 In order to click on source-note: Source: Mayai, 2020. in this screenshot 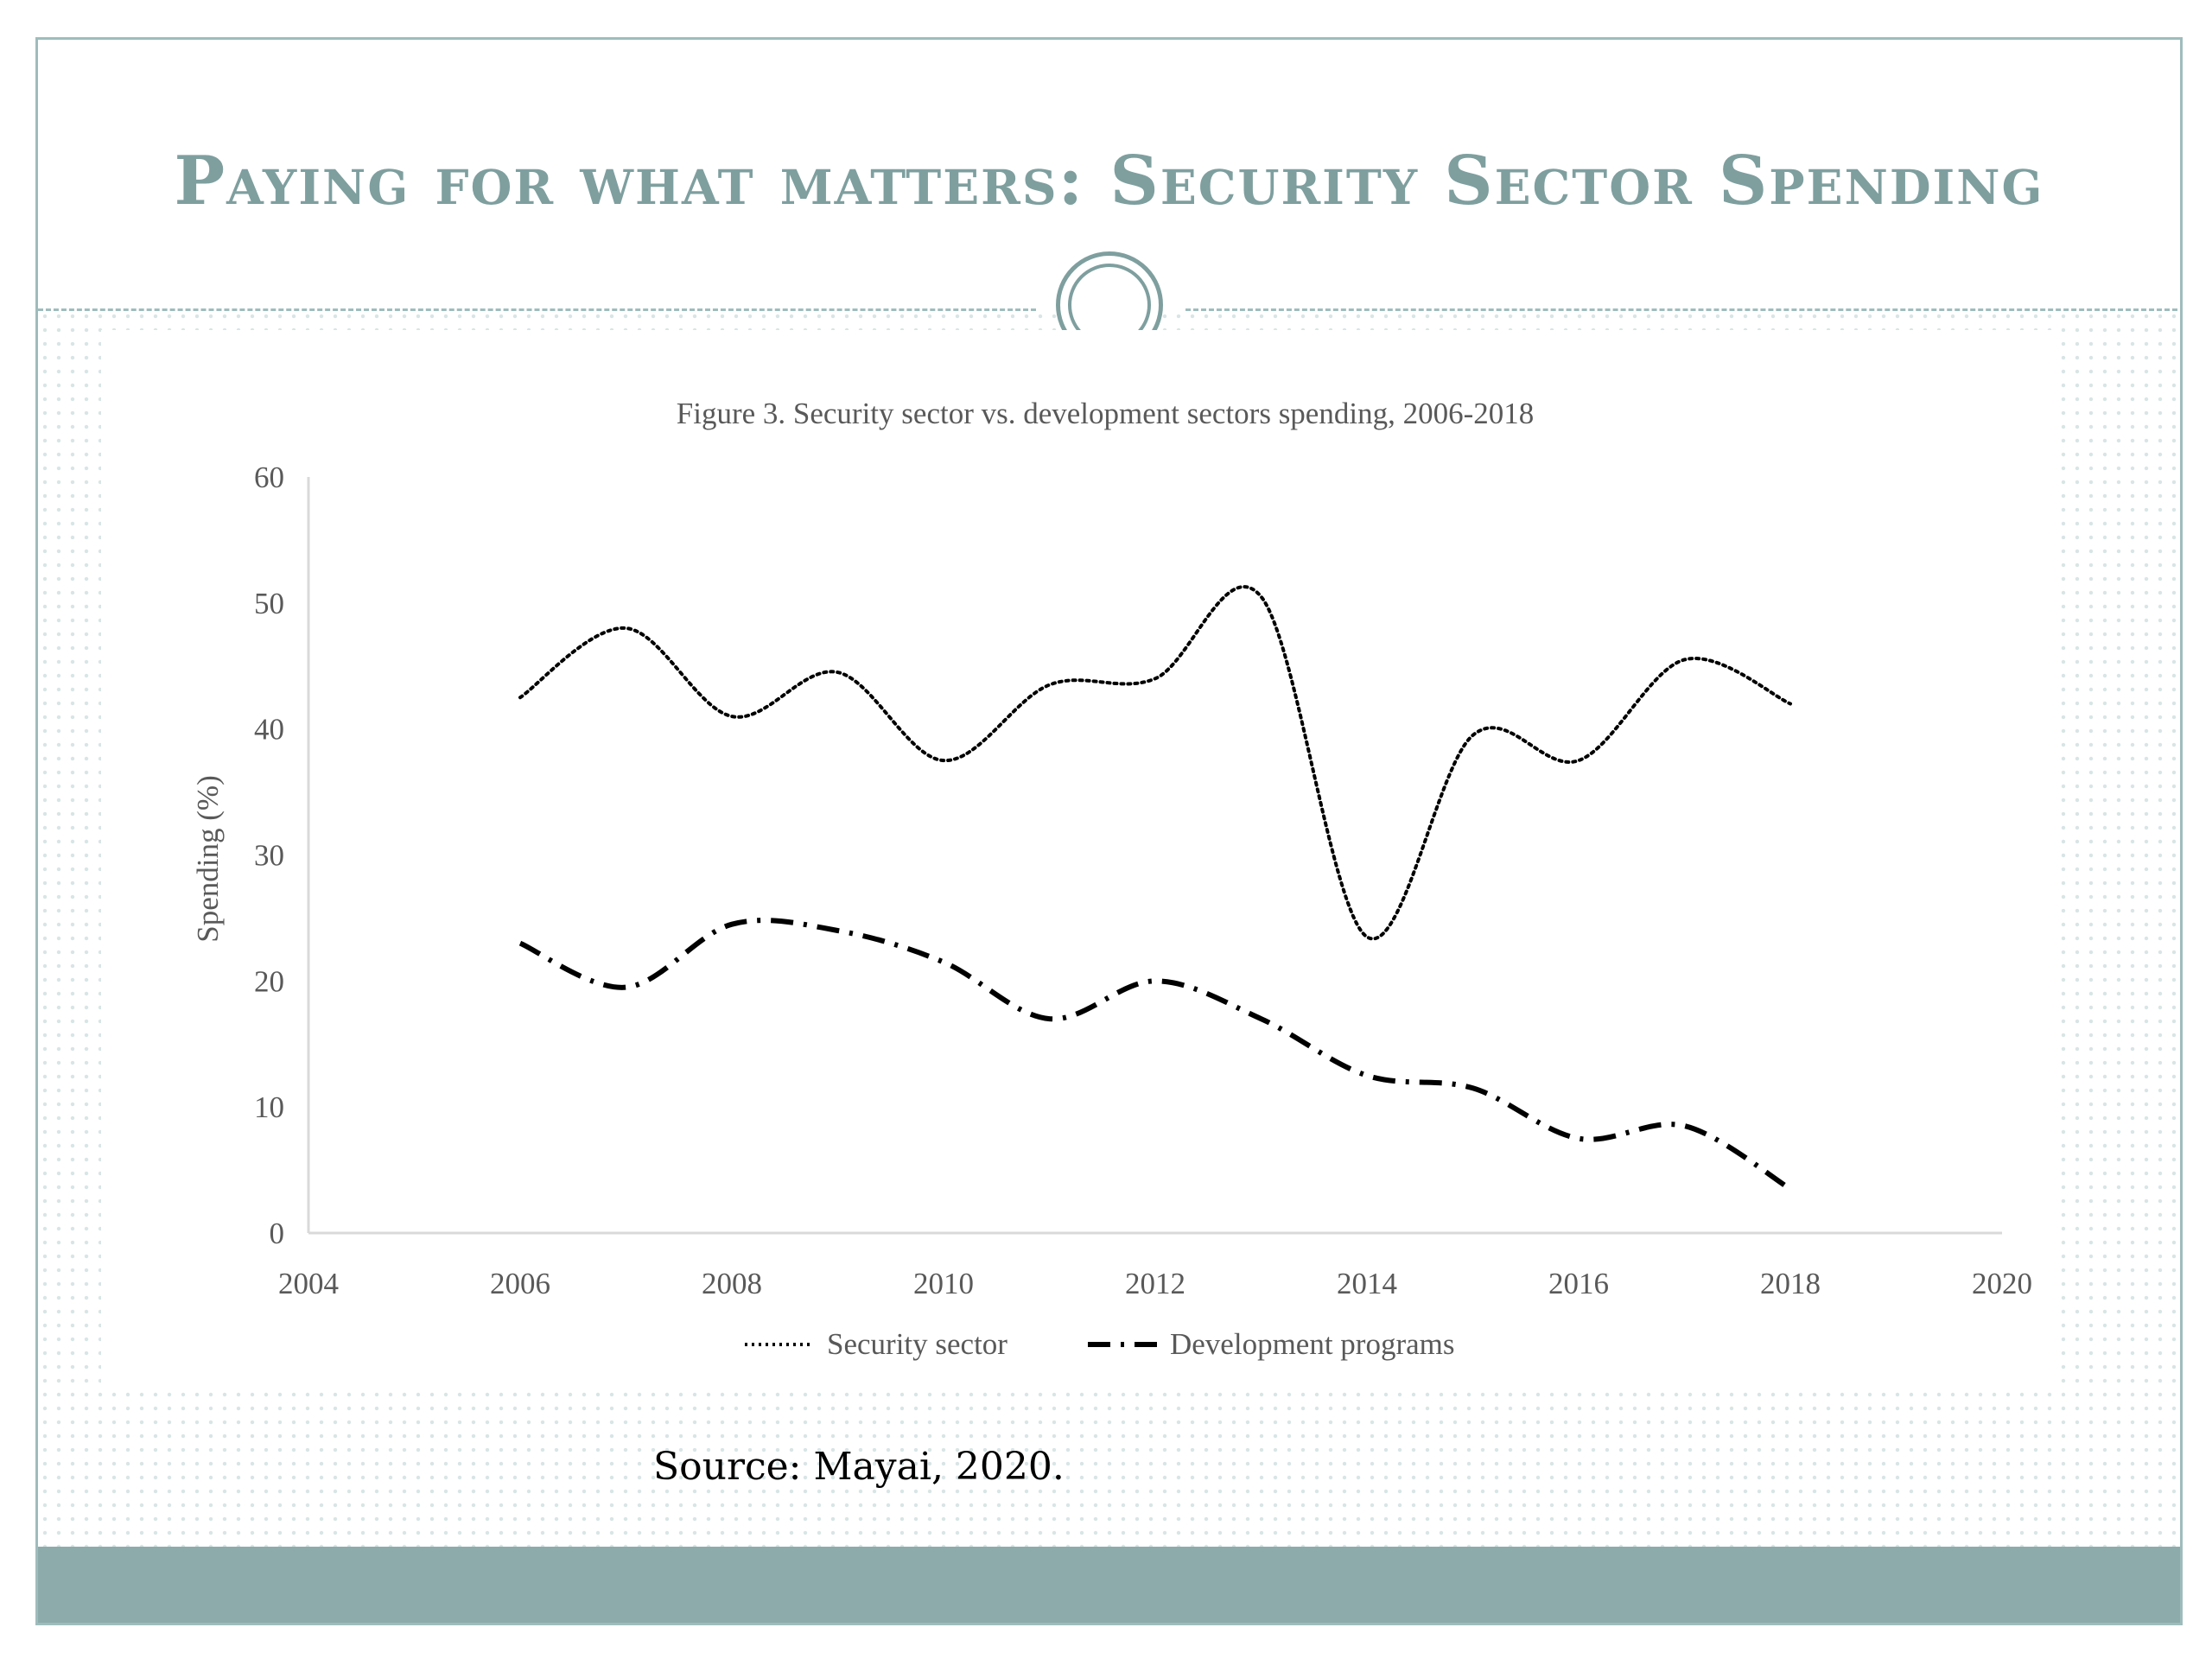, I will do `click(859, 1467)`.